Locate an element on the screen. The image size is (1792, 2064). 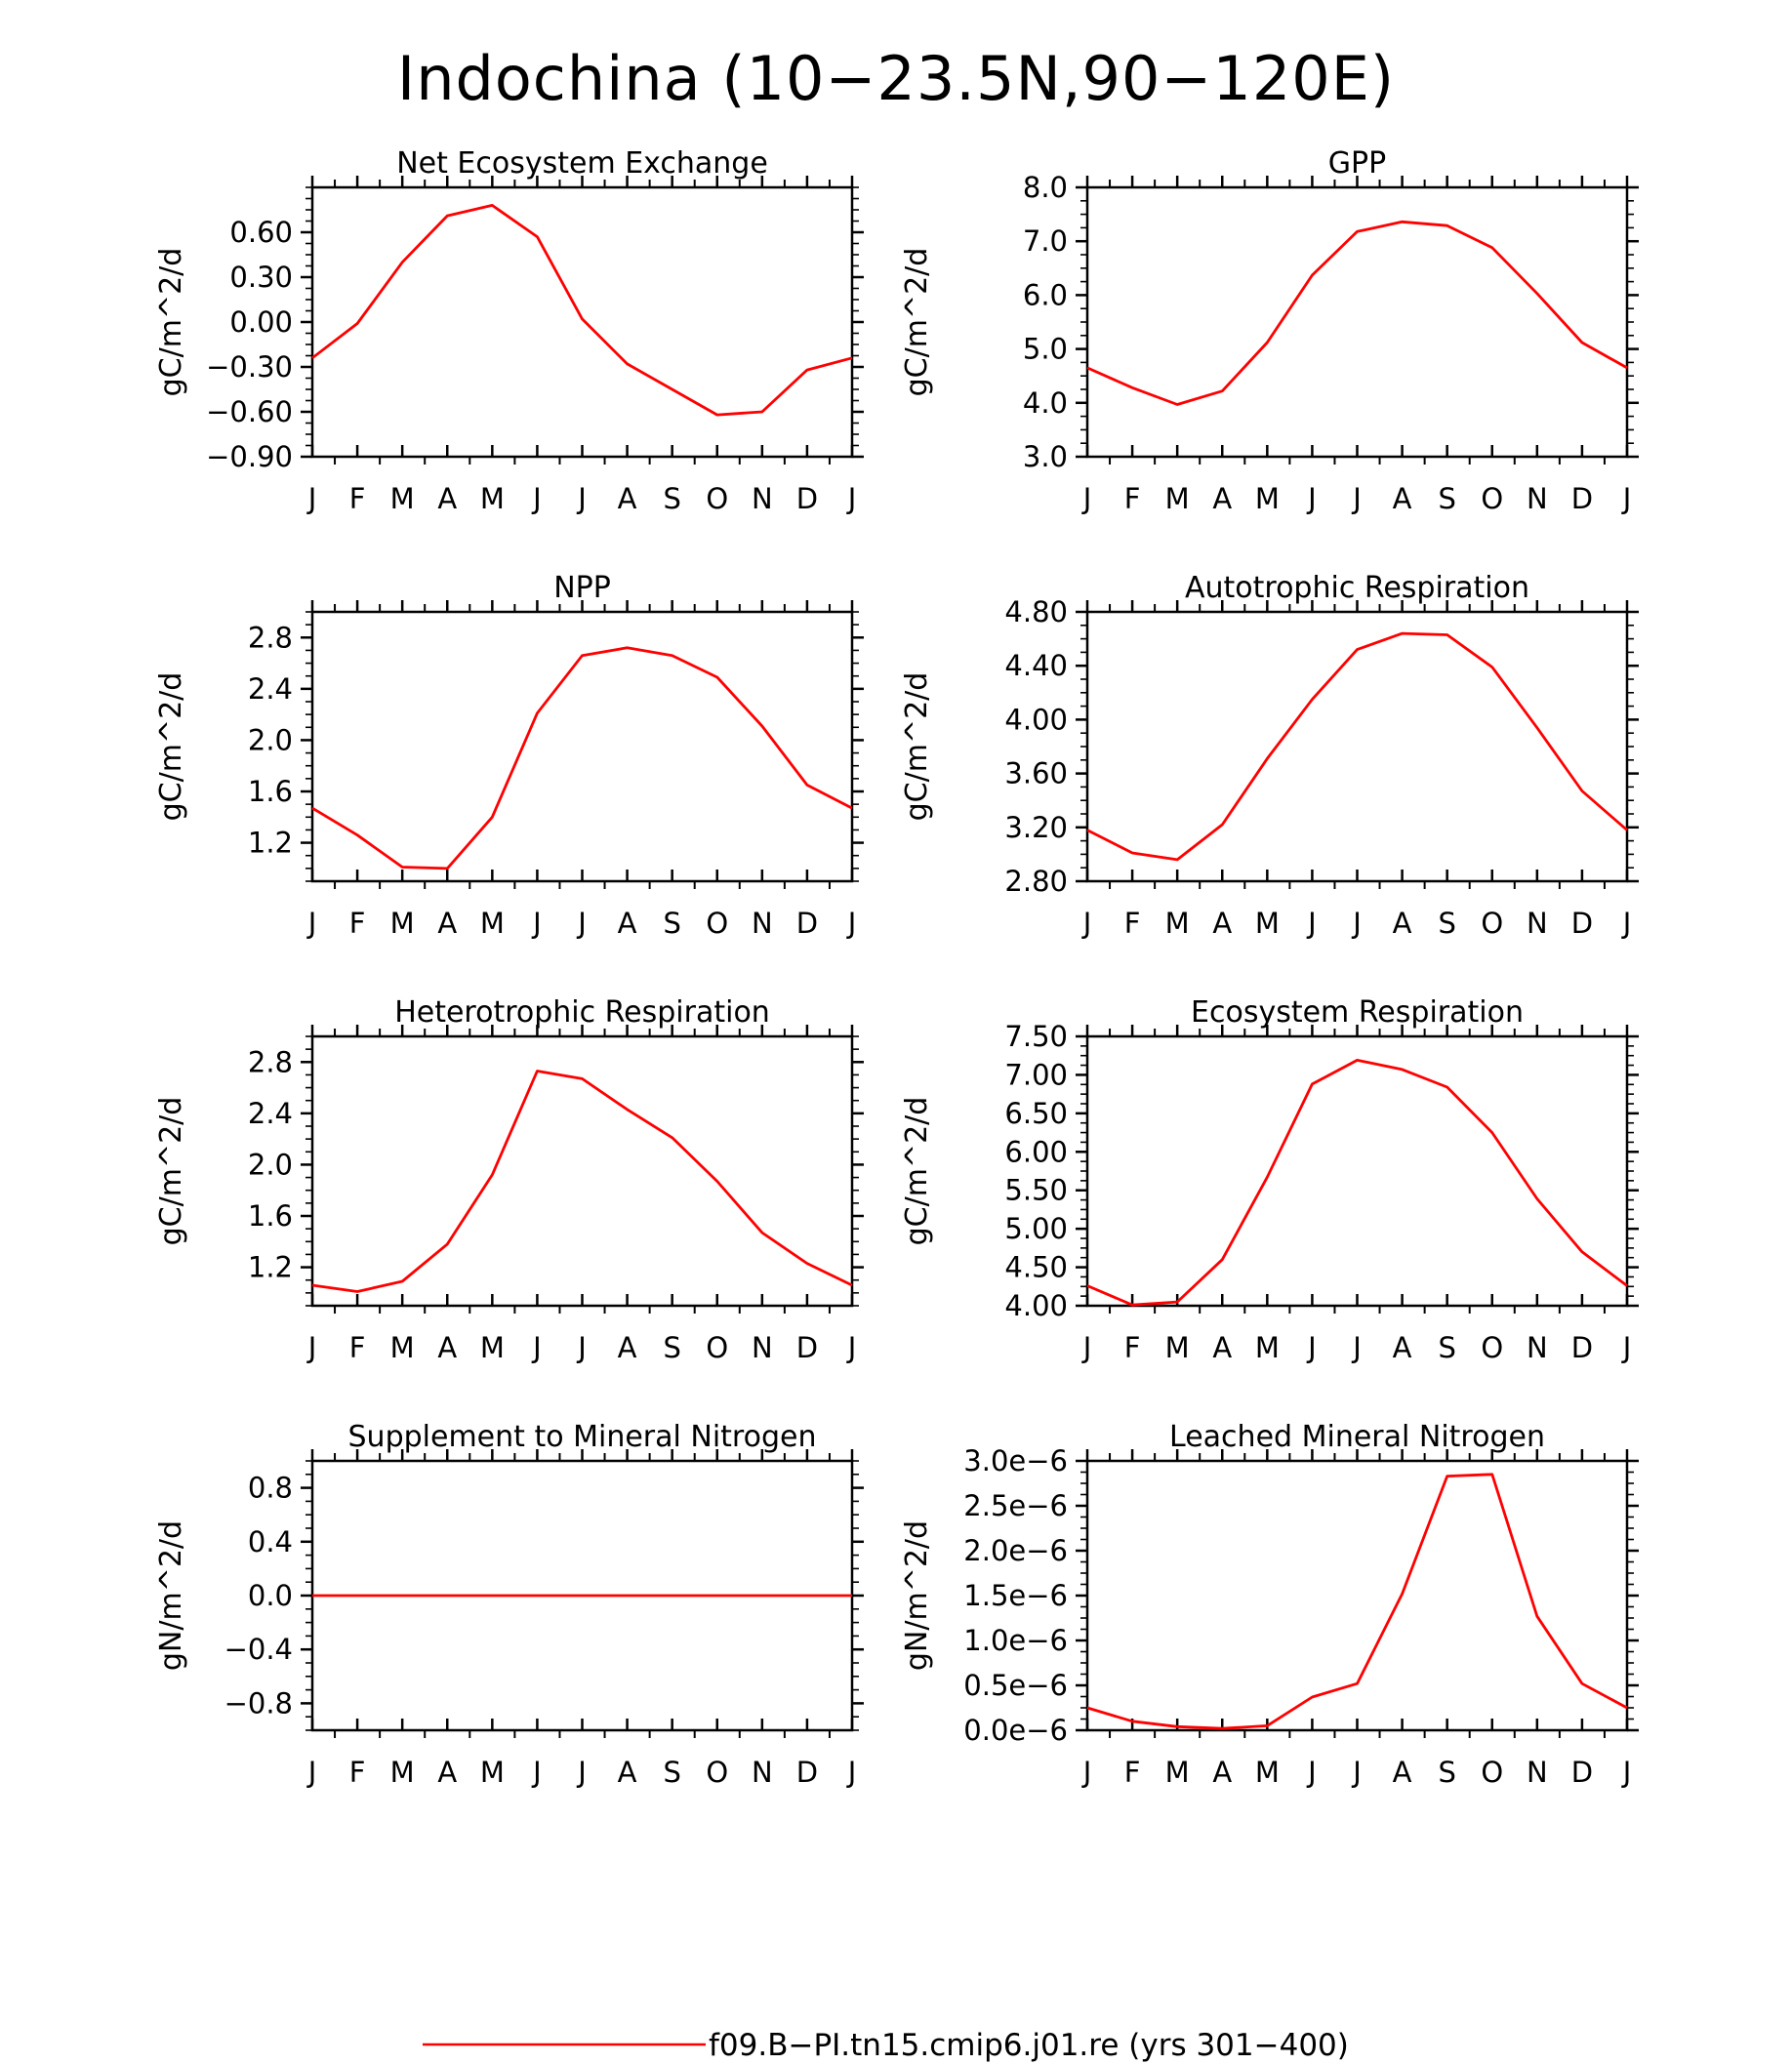
legend: f09.B−PI.tn15.cmip6.j01.re (yrs 301−400) is located at coordinates (886, 2045).